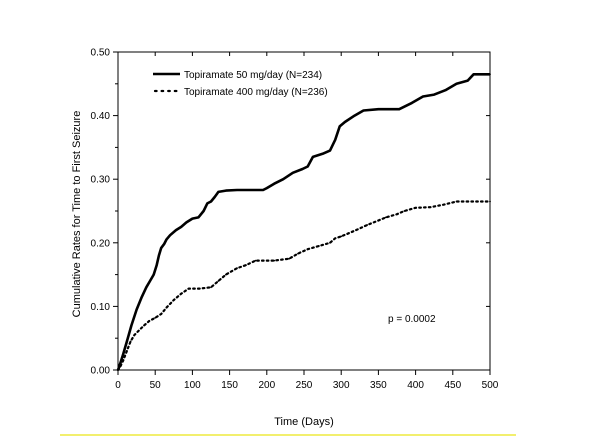 The width and height of the screenshot is (594, 440). I want to click on bottom-rule, so click(288, 435).